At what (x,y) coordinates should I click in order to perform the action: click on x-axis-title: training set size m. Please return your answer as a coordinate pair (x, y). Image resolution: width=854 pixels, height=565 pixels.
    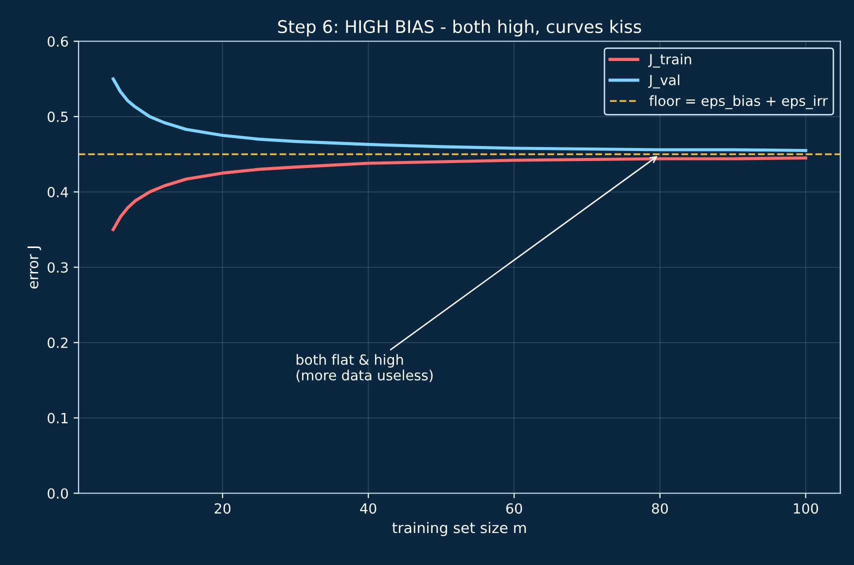
    Looking at the image, I should click on (459, 529).